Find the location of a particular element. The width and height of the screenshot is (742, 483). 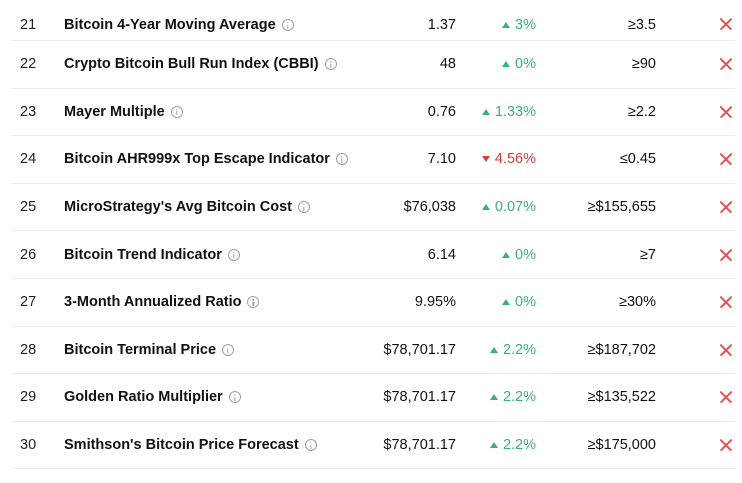

indicator-name-label: Crypto Bitcoin Bull Run Index (CBBI) is located at coordinates (191, 64).